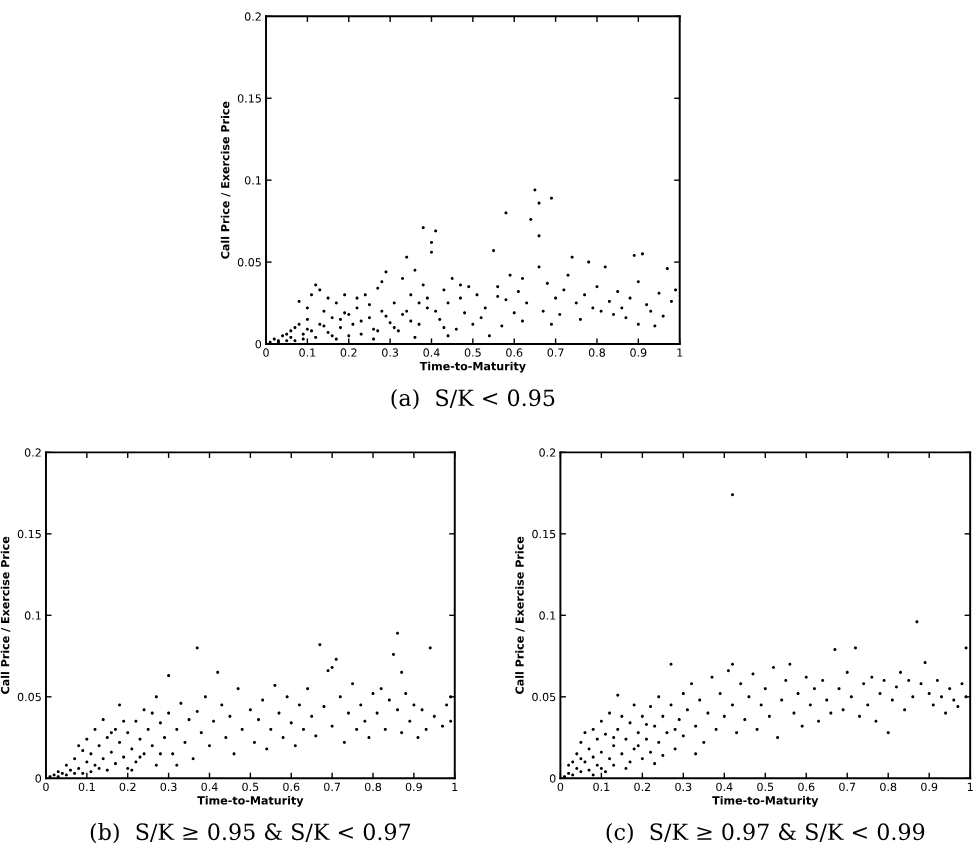  I want to click on text: (c) S/K ≥ 0.97 & S/K < 0.99, so click(765, 833).